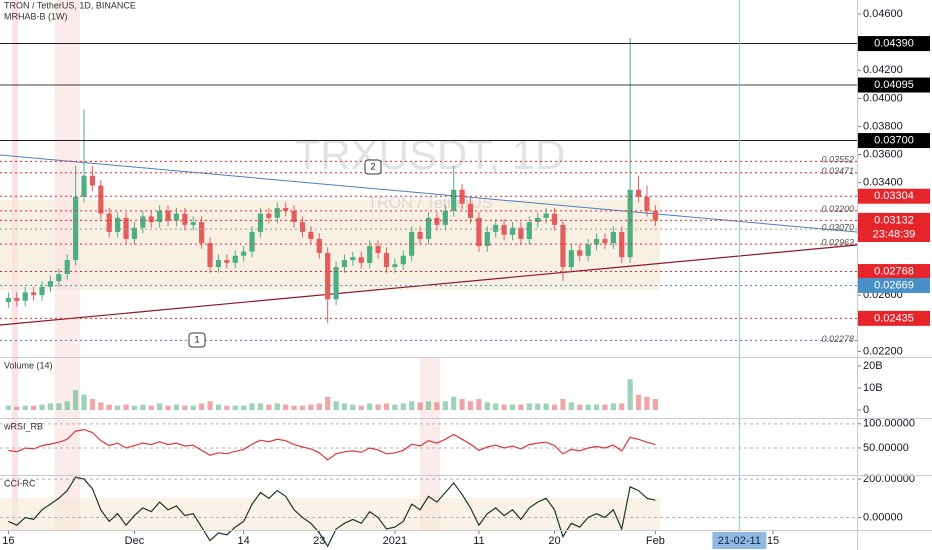  Describe the element at coordinates (837, 339) in the screenshot. I see `level-note: 0.02278` at that location.